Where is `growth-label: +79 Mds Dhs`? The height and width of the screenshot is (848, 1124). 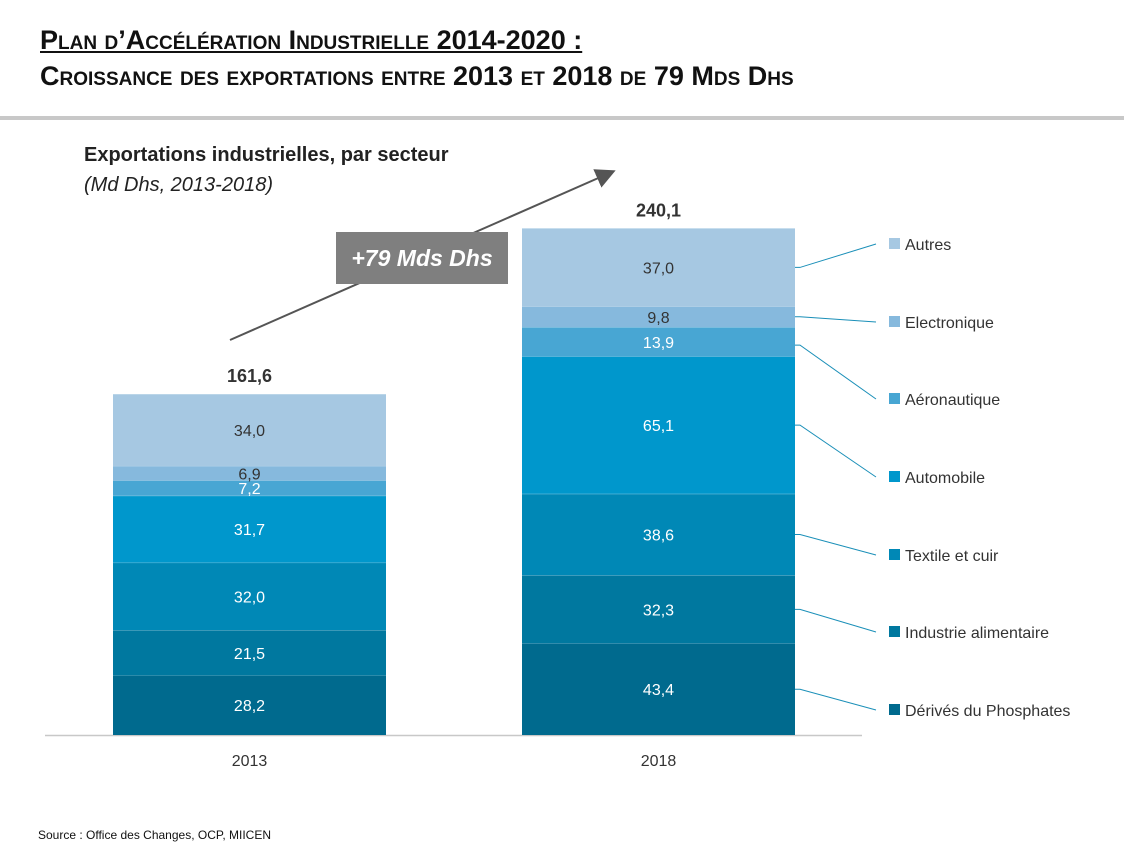
growth-label: +79 Mds Dhs is located at coordinates (422, 258).